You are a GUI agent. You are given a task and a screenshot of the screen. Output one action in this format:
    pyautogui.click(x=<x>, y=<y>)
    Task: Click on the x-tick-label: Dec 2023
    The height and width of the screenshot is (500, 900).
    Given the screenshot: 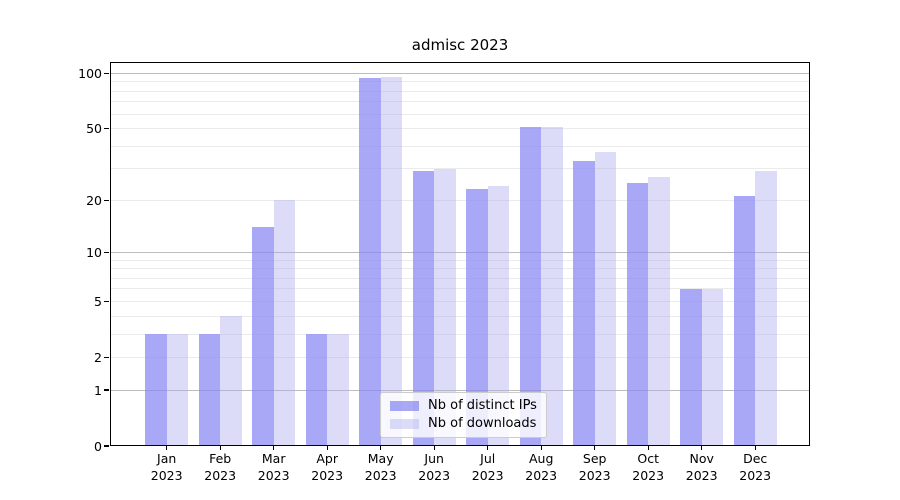 What is the action you would take?
    pyautogui.click(x=755, y=467)
    